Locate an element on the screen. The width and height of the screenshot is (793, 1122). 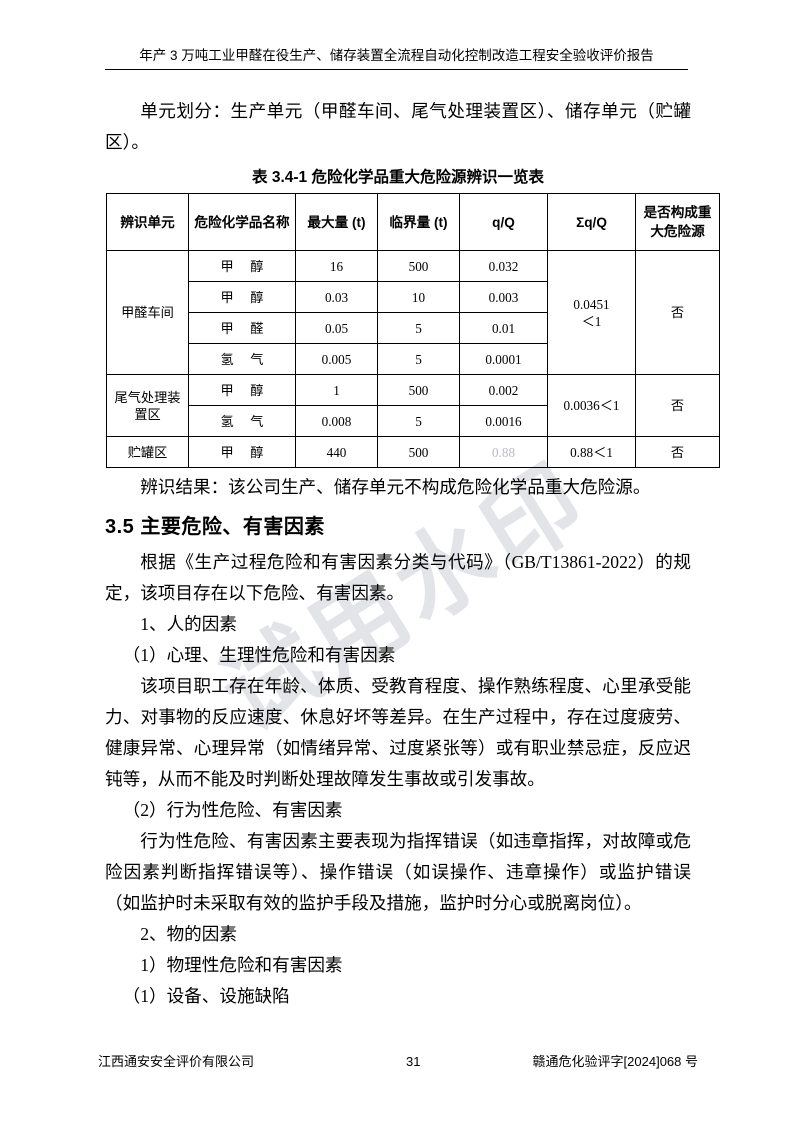
section-heading-3-5: 3.5 主要危险、有害因素 is located at coordinates (215, 527).